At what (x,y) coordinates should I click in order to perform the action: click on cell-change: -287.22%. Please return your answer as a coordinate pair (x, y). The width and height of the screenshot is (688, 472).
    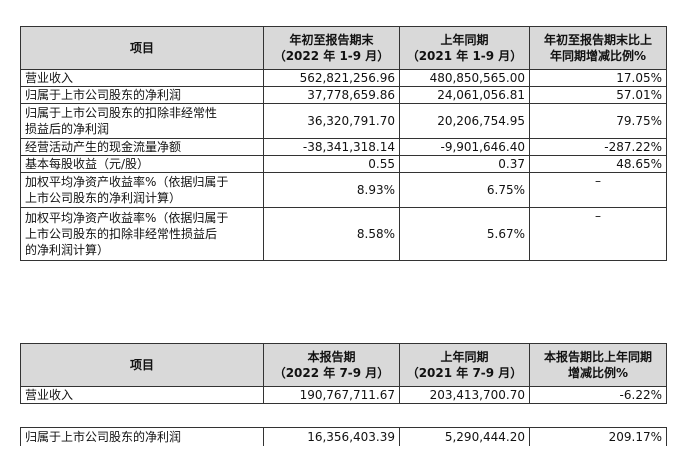
    Looking at the image, I should click on (598, 147).